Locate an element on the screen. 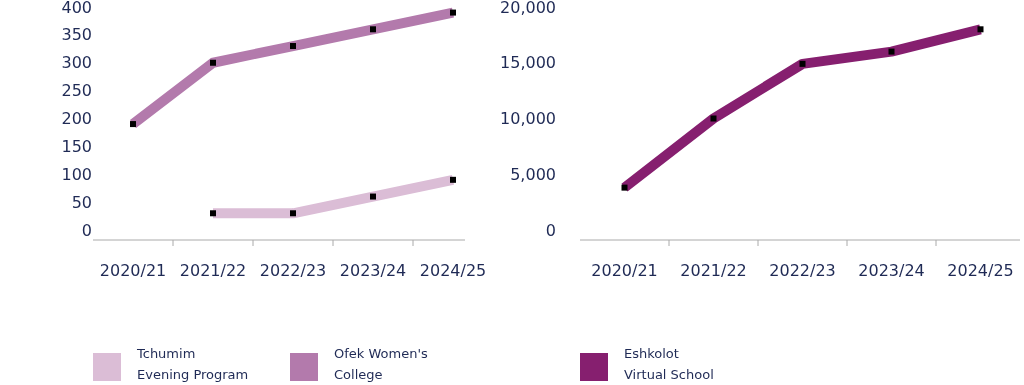  y-tick-label: 400 is located at coordinates (76, 8).